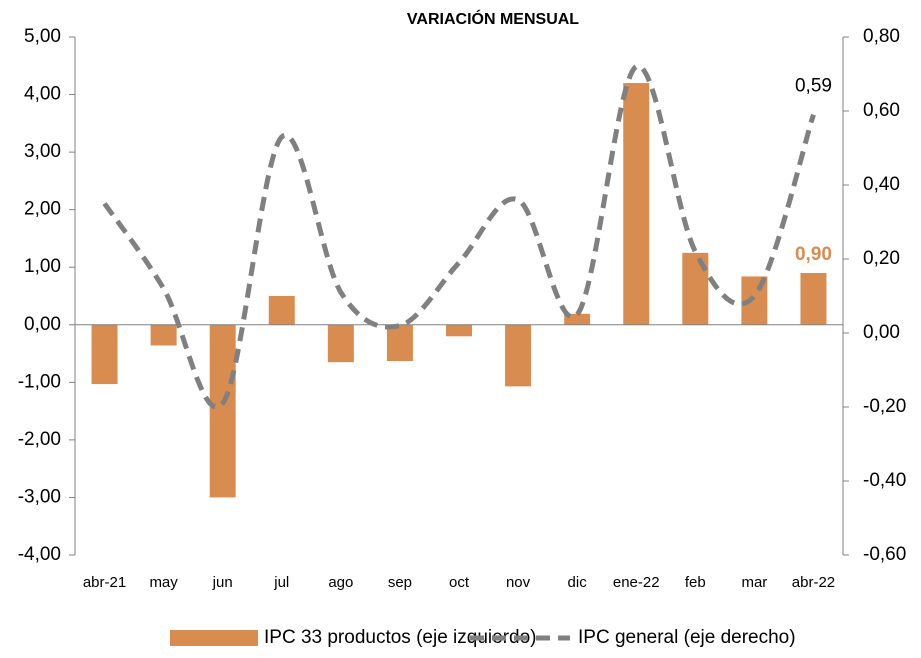  I want to click on x-tick-label: abr-22, so click(813, 582).